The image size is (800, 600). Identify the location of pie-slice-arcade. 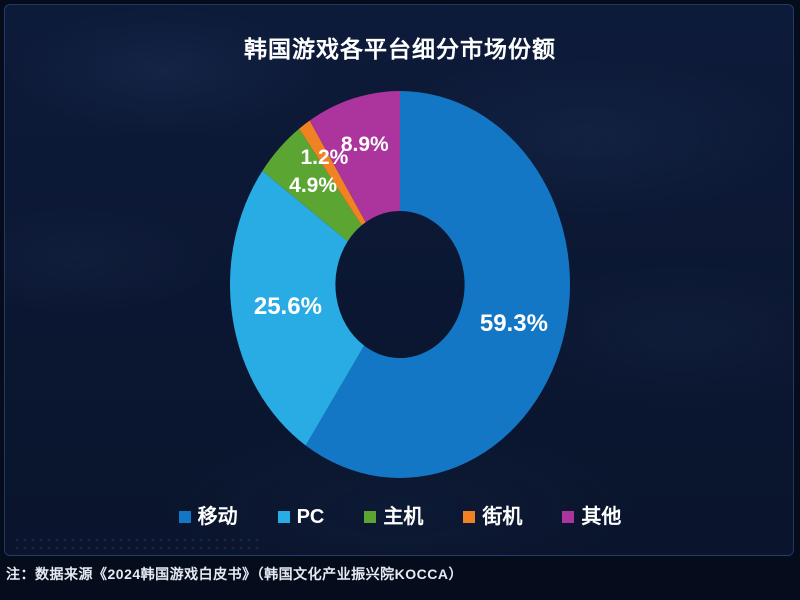
(332, 173).